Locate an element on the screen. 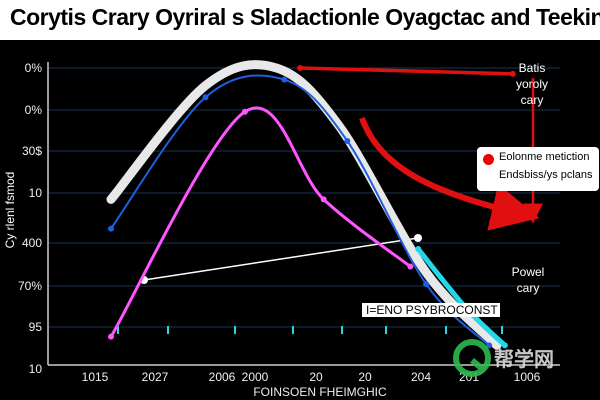 Image resolution: width=600 pixels, height=400 pixels. red-curved-arrow is located at coordinates (449, 174).